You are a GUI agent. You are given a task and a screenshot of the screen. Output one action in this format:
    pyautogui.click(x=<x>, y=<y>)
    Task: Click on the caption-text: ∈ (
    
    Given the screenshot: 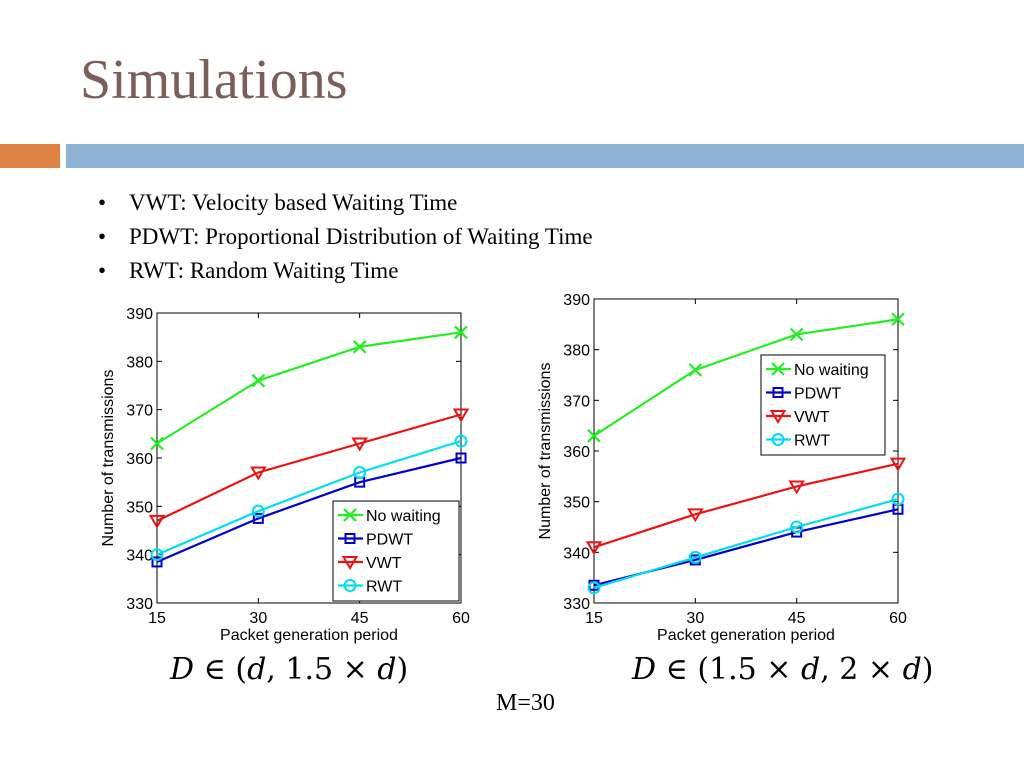 What is the action you would take?
    pyautogui.click(x=225, y=669)
    